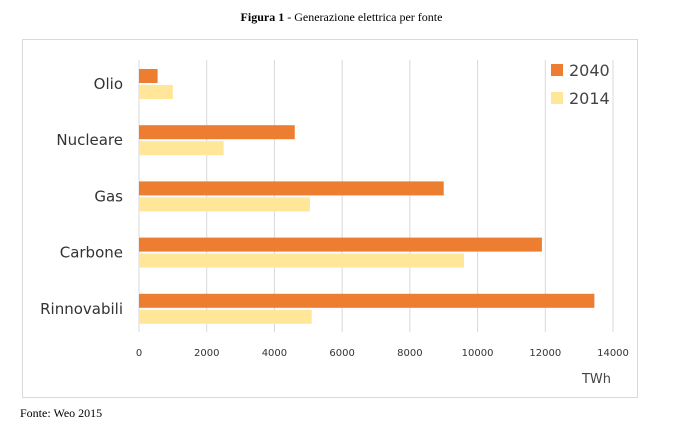 The height and width of the screenshot is (431, 683). Describe the element at coordinates (557, 70) in the screenshot. I see `legend-swatch-2040` at that location.